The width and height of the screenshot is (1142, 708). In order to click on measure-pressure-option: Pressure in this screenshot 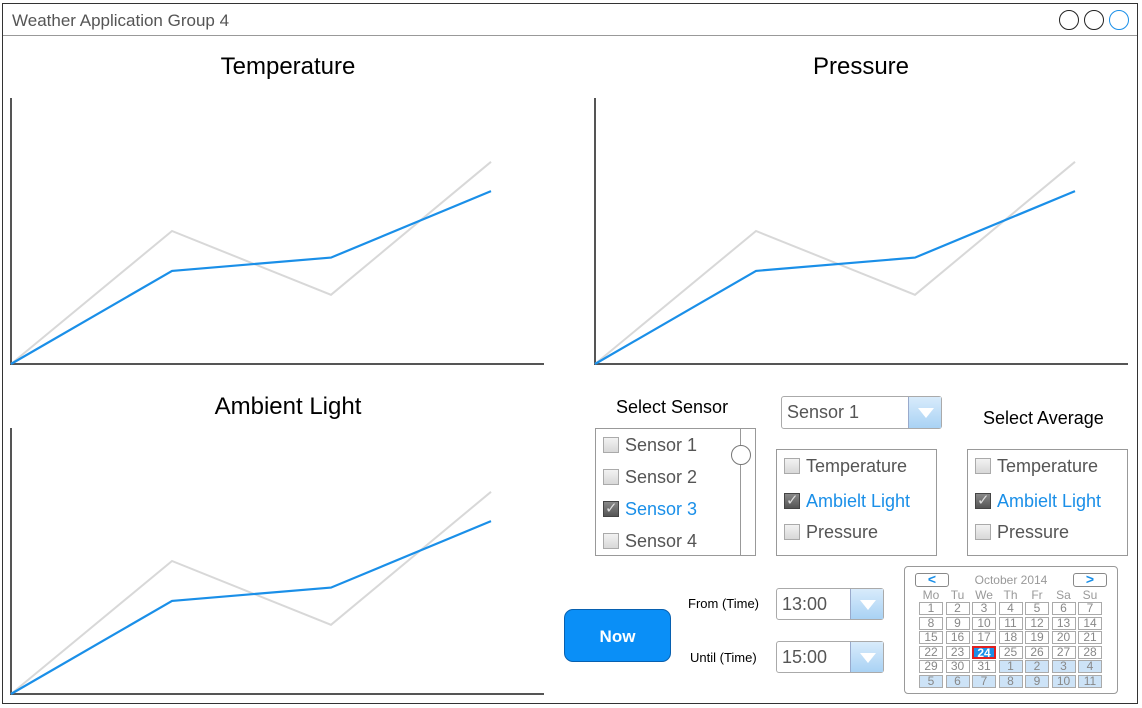, I will do `click(831, 532)`.